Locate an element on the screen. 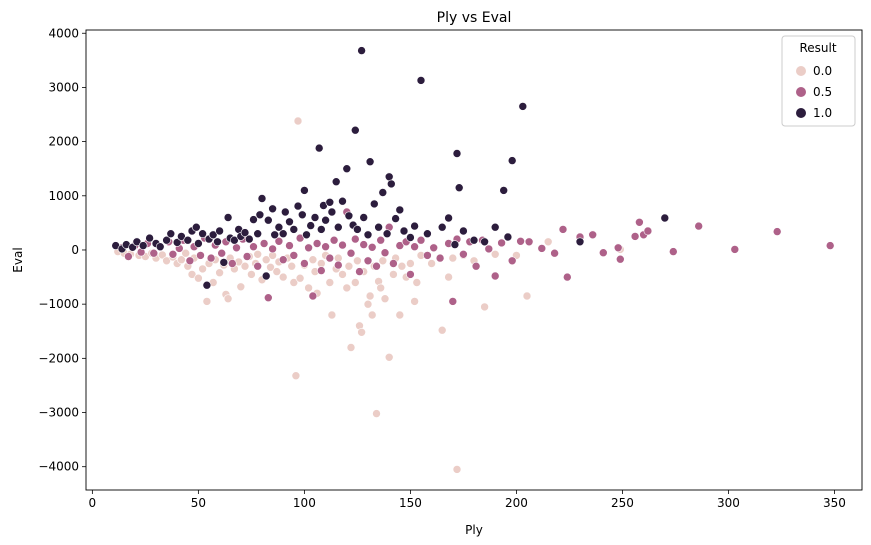 Image resolution: width=871 pixels, height=545 pixels. legend-title: Result is located at coordinates (817, 48).